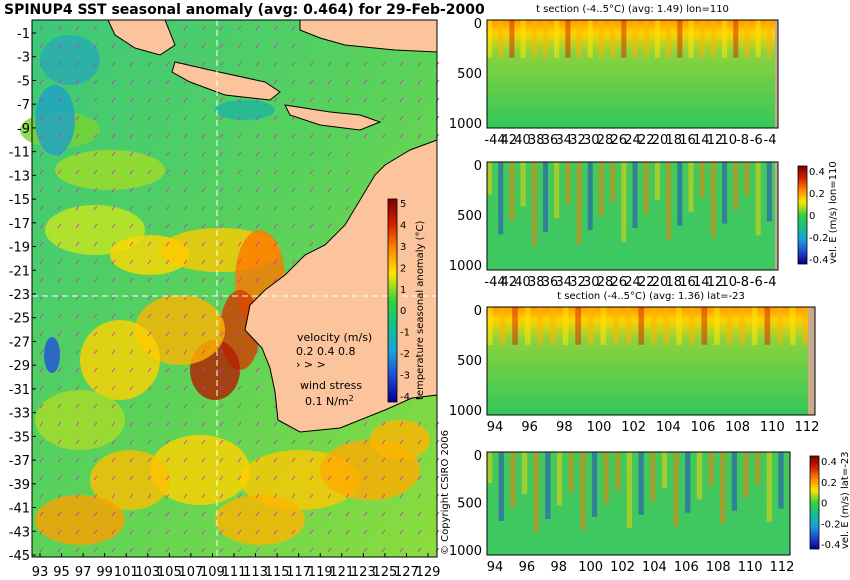  Describe the element at coordinates (660, 282) in the screenshot. I see `section-x-tick-label: 20` at that location.